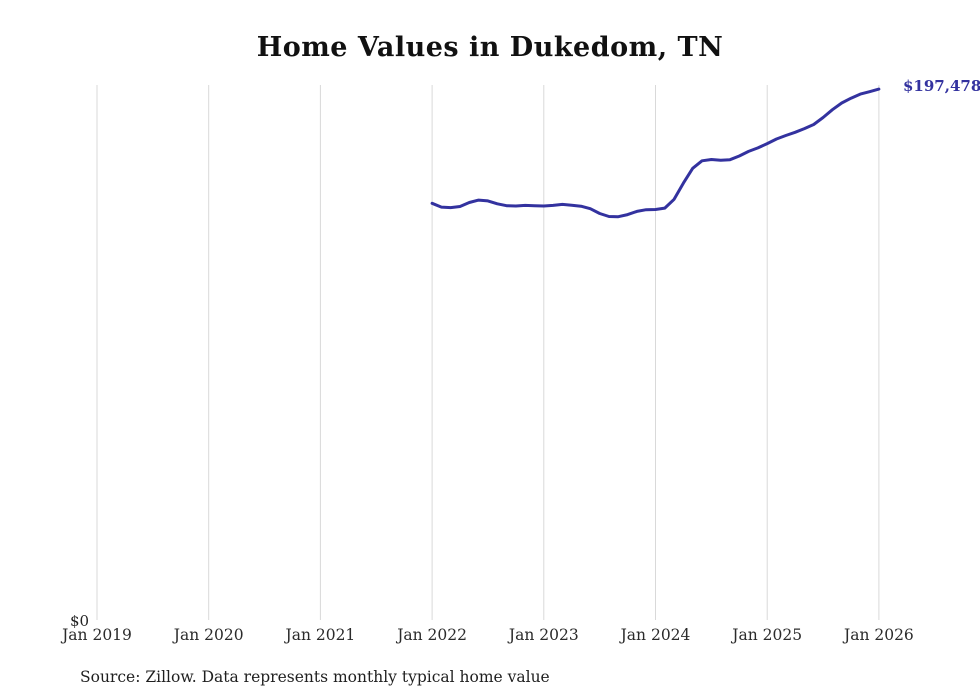 This screenshot has width=980, height=699. What do you see at coordinates (878, 635) in the screenshot?
I see `x-axis-tick-label: Jan 2026` at bounding box center [878, 635].